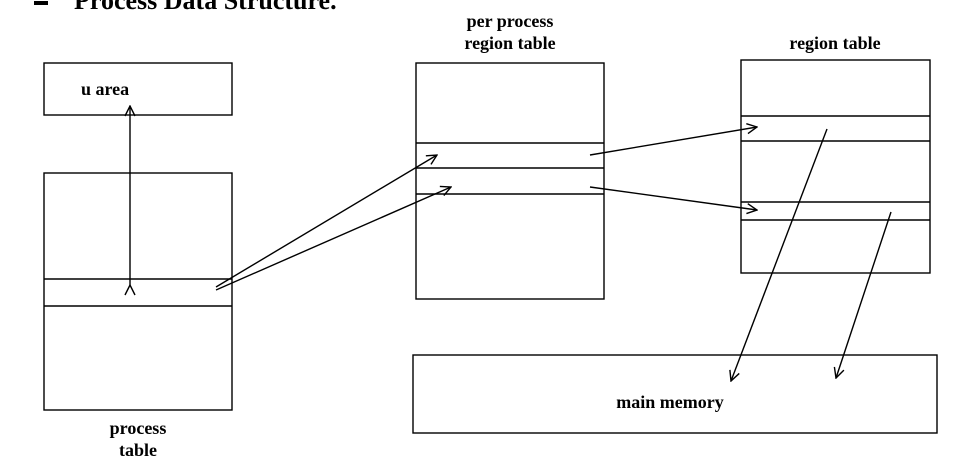 Image resolution: width=980 pixels, height=464 pixels. What do you see at coordinates (835, 43) in the screenshot?
I see `region-table-label: region table` at bounding box center [835, 43].